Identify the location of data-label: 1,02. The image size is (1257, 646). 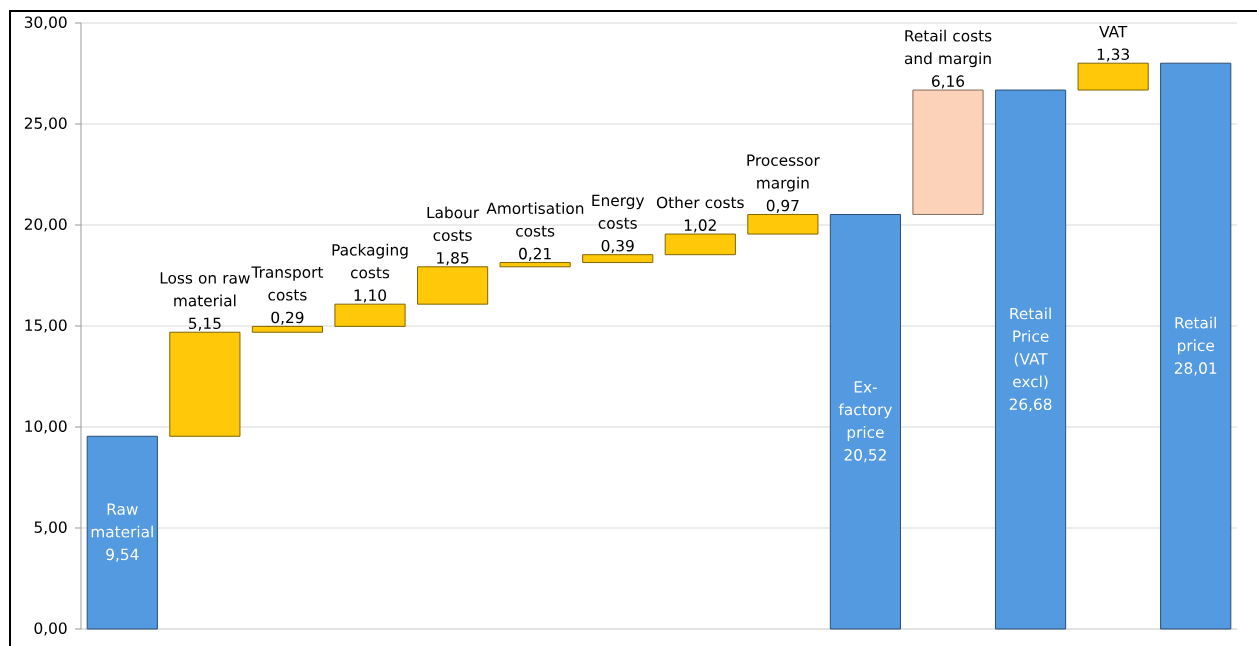
(700, 226).